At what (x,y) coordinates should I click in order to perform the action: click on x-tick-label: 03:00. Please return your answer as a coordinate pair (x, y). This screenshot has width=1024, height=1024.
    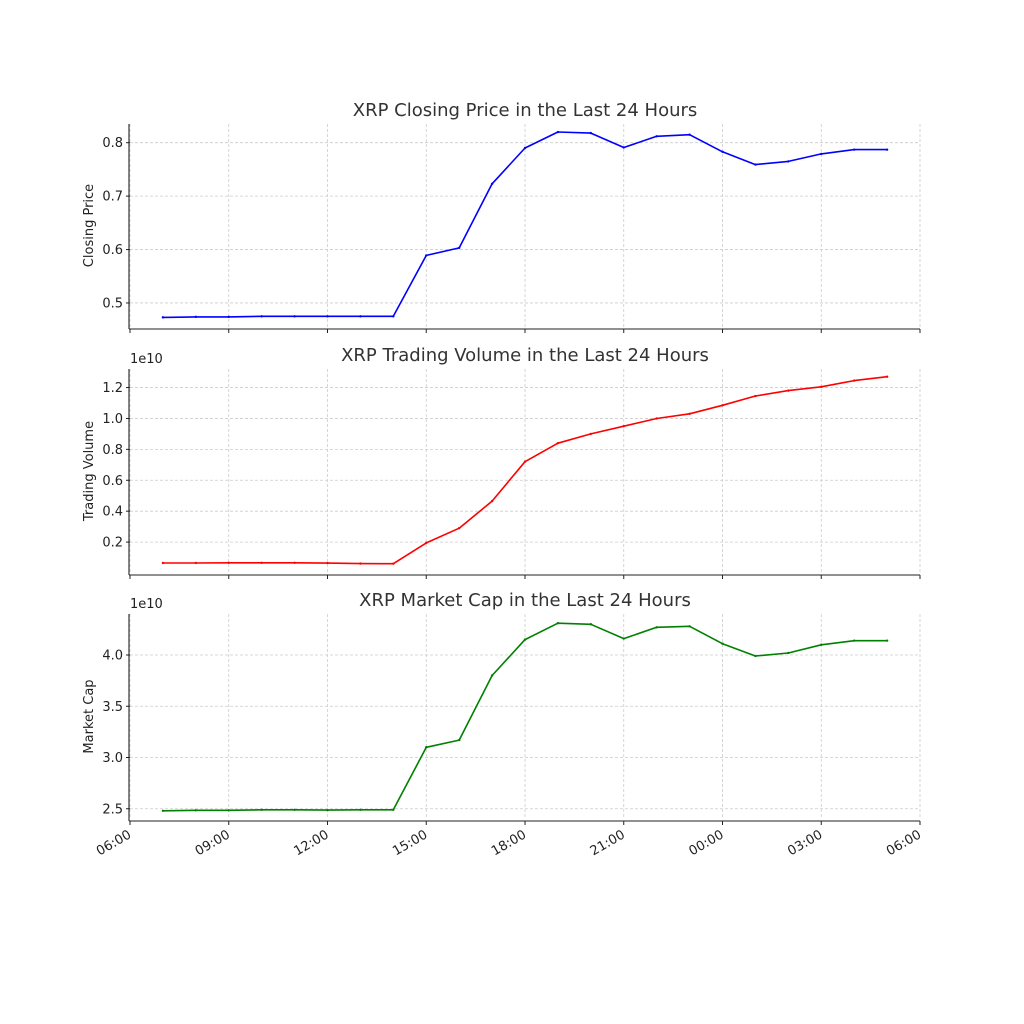
    Looking at the image, I should click on (805, 843).